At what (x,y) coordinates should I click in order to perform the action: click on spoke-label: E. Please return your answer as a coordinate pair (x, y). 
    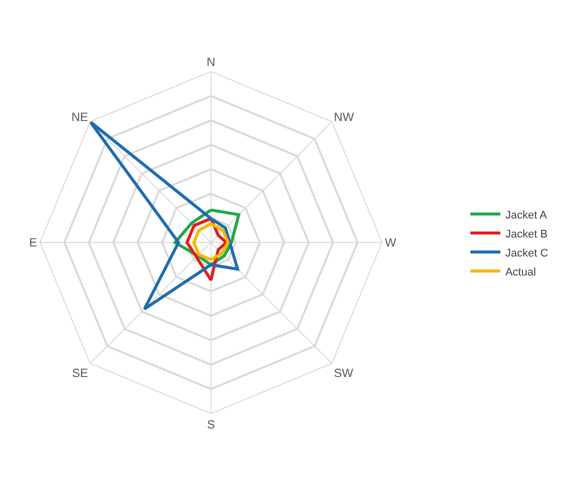
    Looking at the image, I should click on (33, 243).